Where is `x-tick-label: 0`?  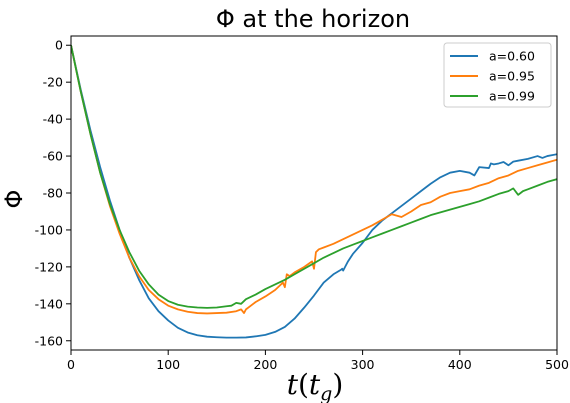 x-tick-label: 0 is located at coordinates (71, 364).